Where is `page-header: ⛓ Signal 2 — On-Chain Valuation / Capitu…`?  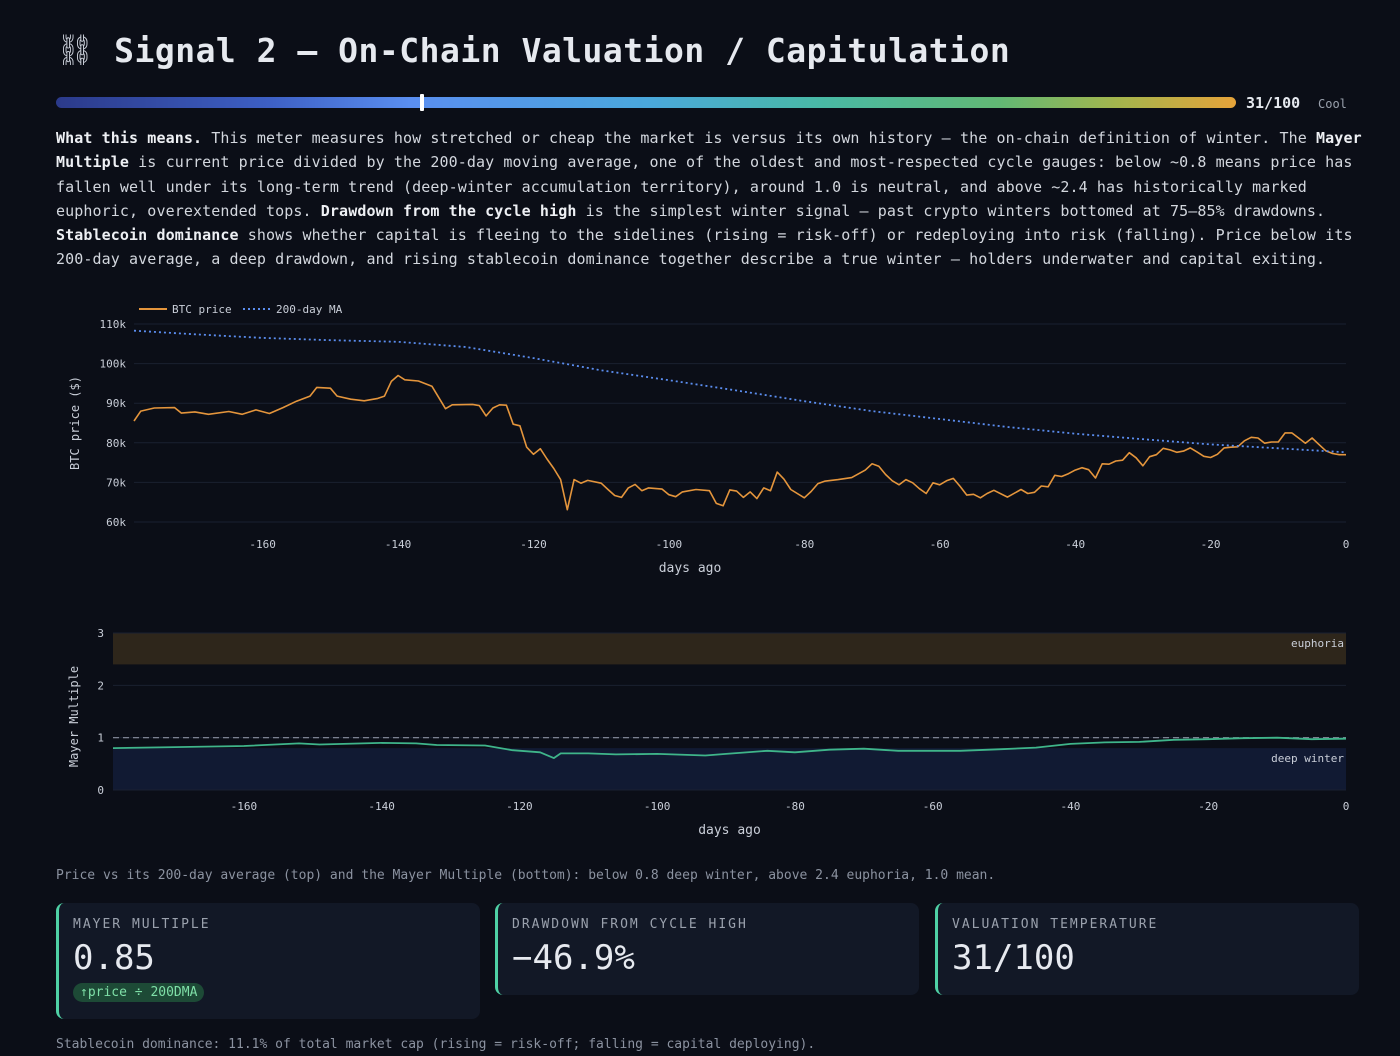 page-header: ⛓ Signal 2 — On-Chain Valuation / Capitu… is located at coordinates (533, 50).